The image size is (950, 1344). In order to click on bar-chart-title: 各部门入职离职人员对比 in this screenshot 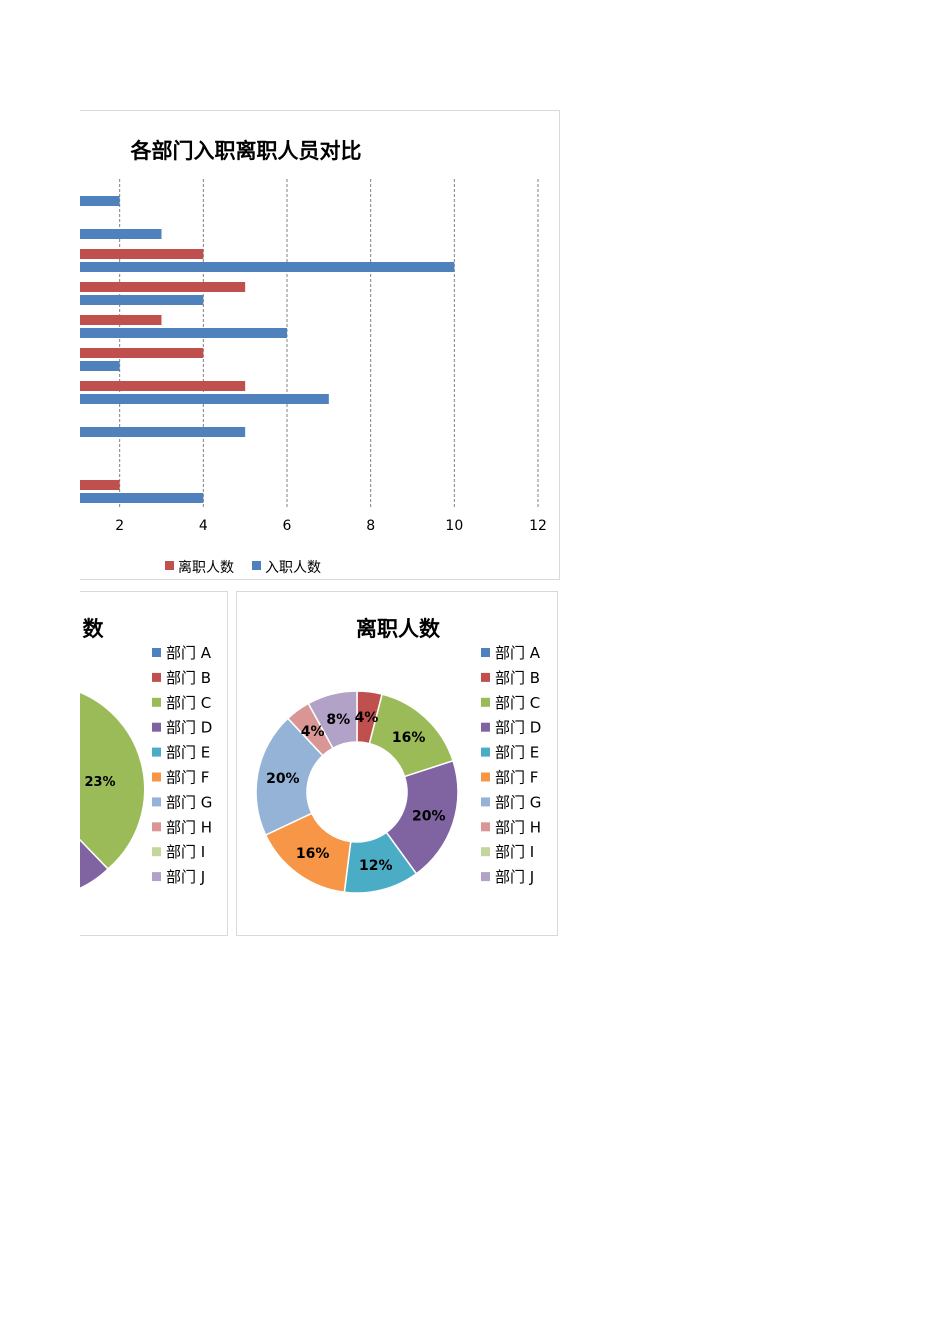, I will do `click(246, 151)`.